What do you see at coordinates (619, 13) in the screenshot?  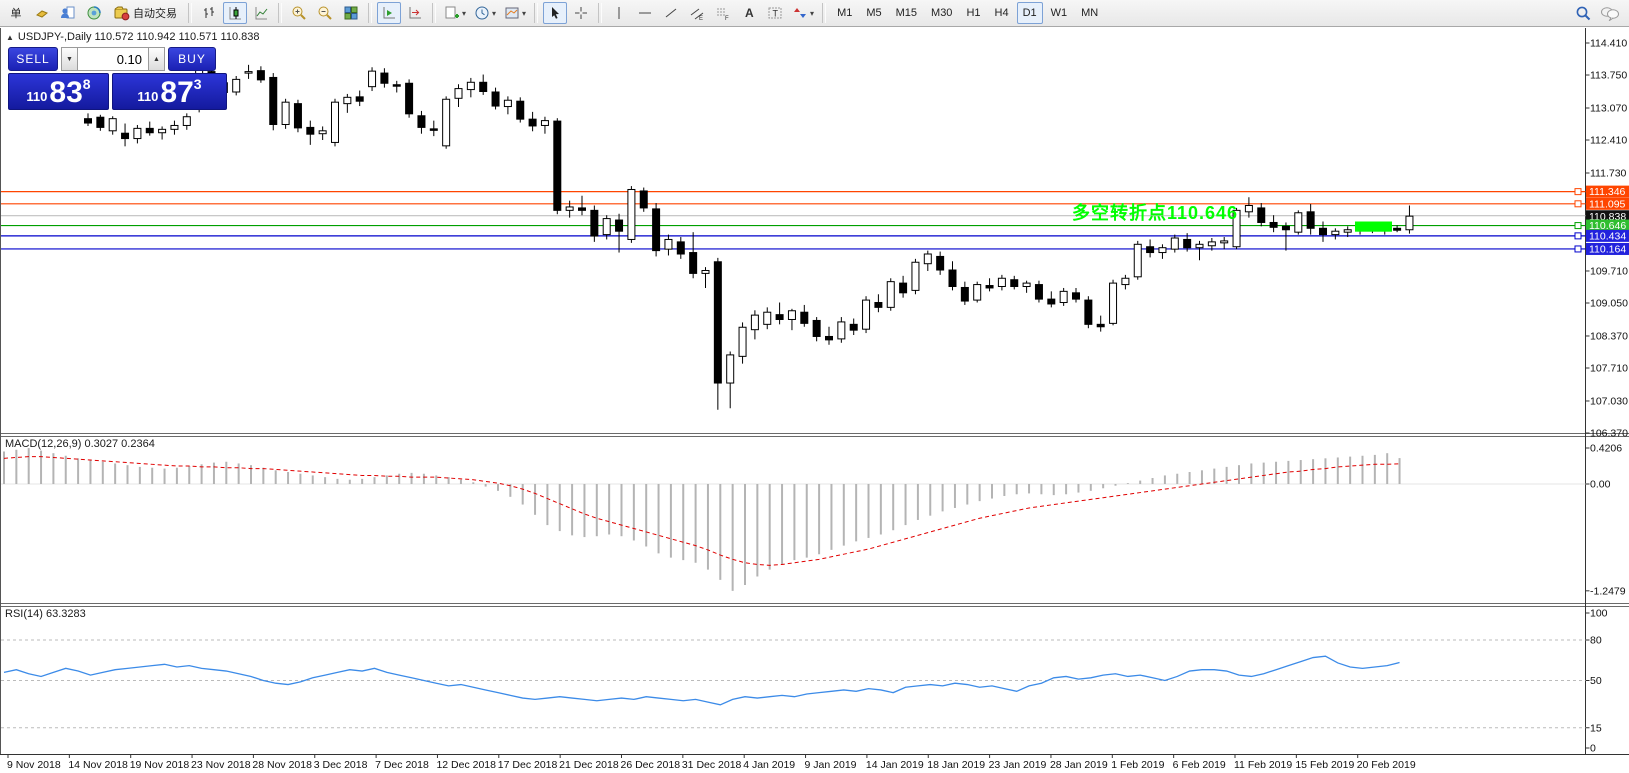 I see `vertical-line-tool-icon` at bounding box center [619, 13].